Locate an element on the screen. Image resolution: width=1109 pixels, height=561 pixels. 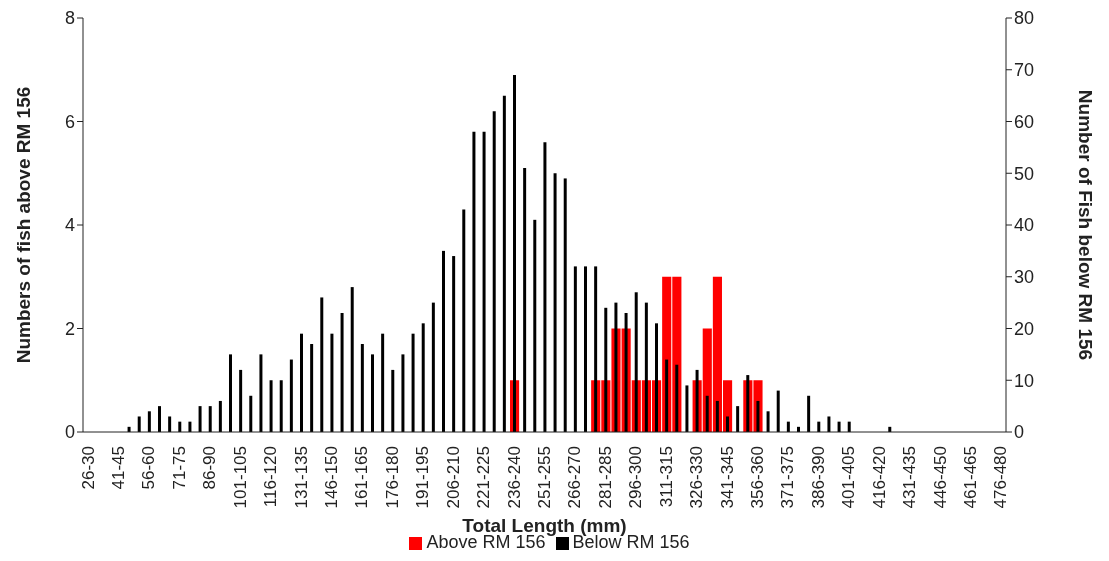
y-tick-label: 4 is located at coordinates (69, 225).